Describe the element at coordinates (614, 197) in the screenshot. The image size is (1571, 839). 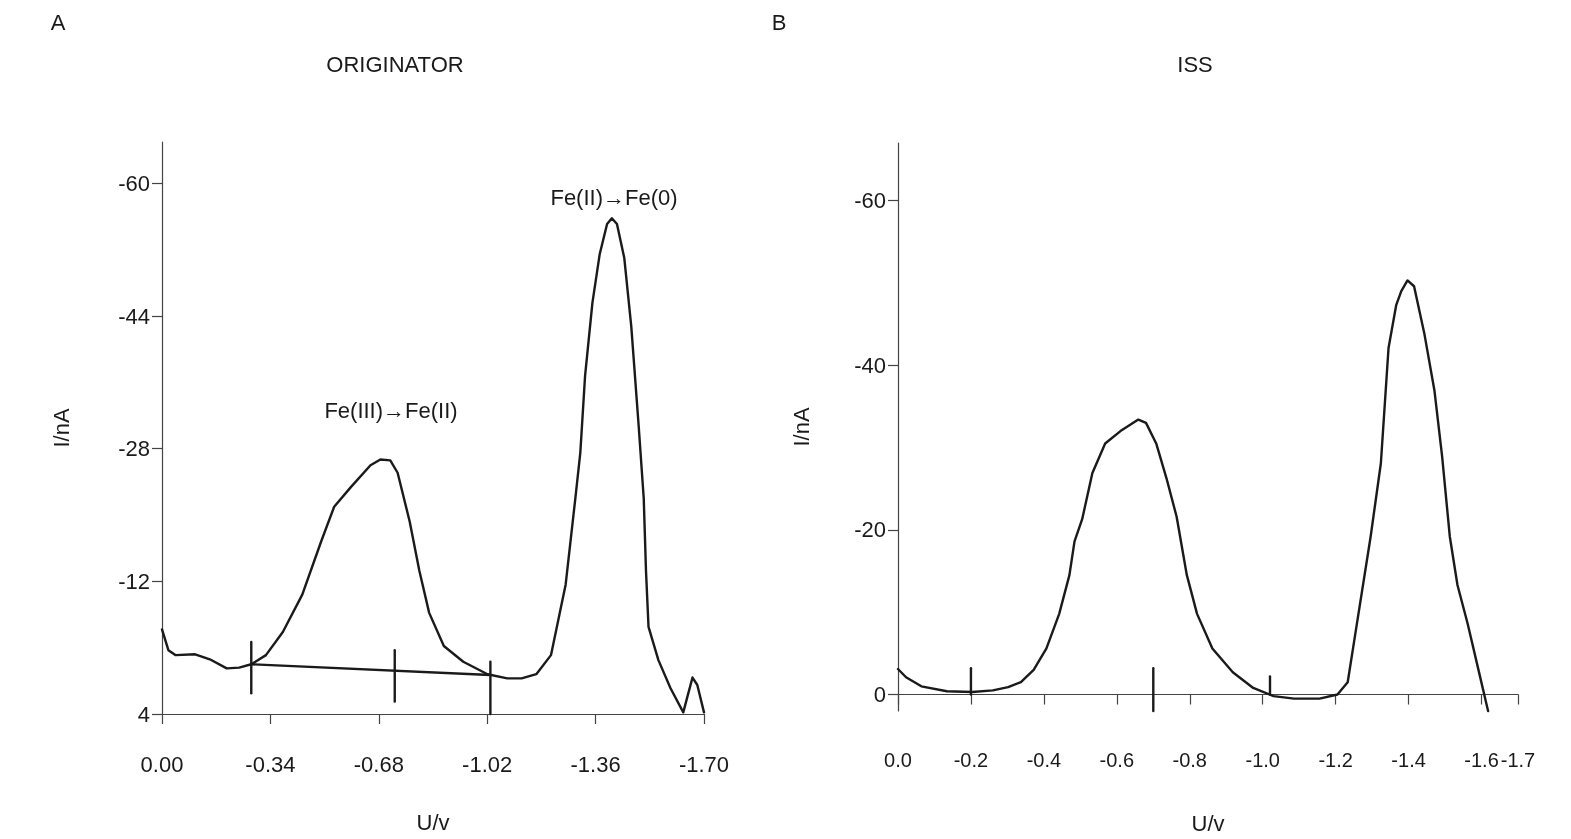
I see `annotation: Fe(II)→Fe(0)` at that location.